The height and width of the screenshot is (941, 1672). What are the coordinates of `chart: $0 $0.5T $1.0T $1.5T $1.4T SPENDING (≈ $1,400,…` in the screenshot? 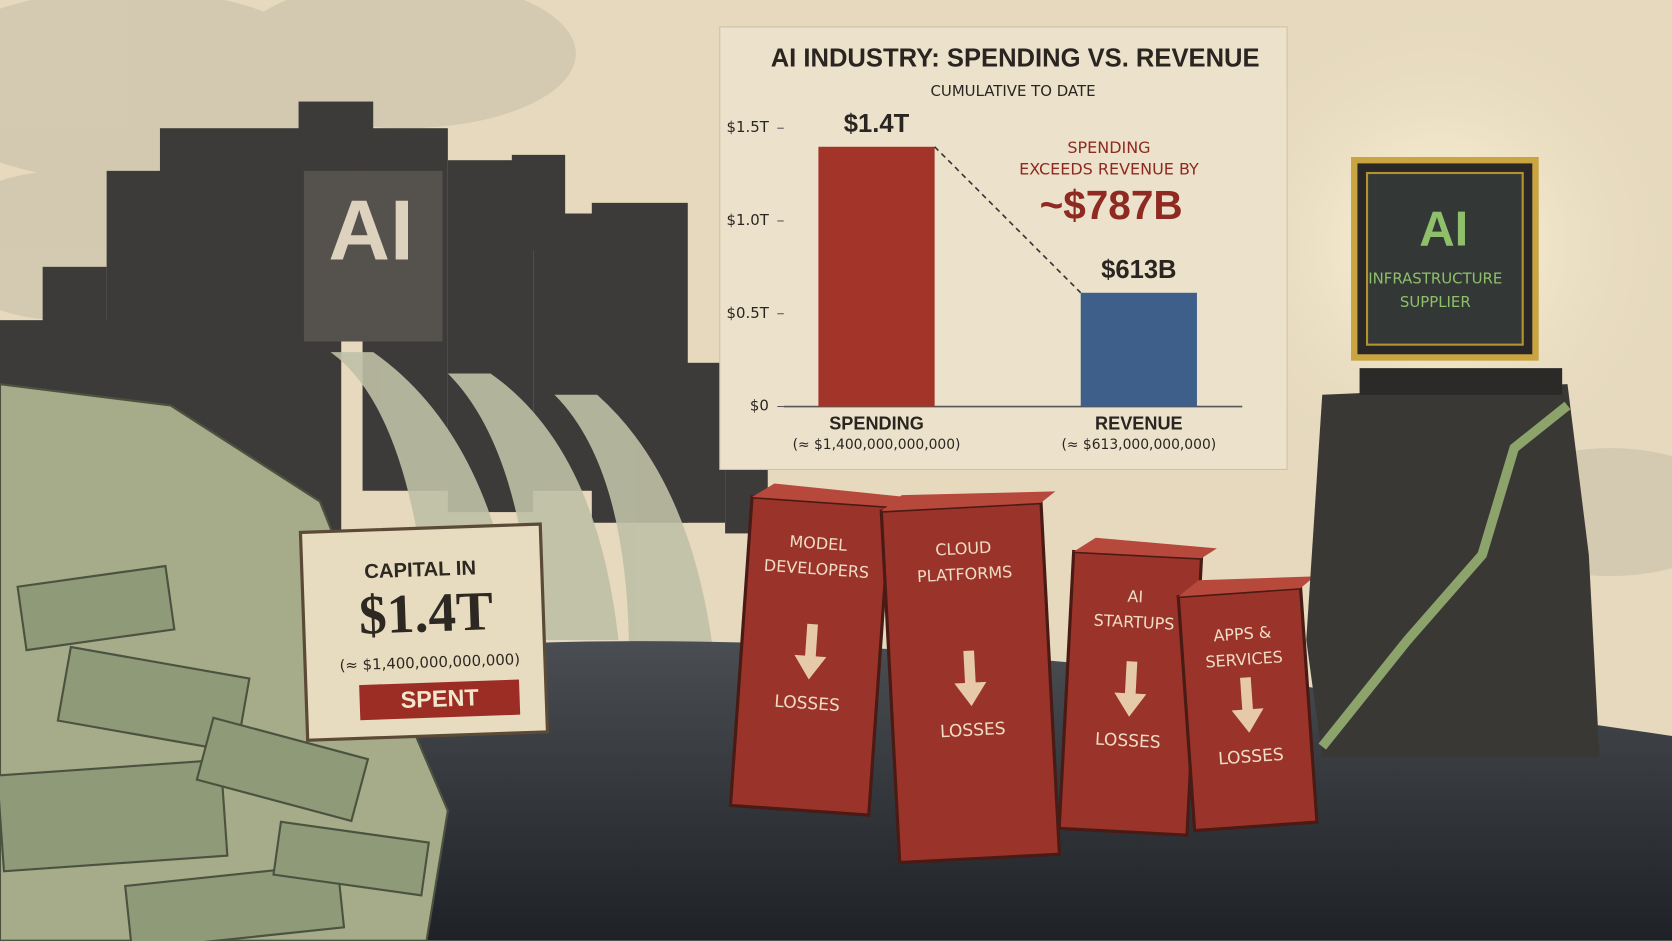 It's located at (985, 281).